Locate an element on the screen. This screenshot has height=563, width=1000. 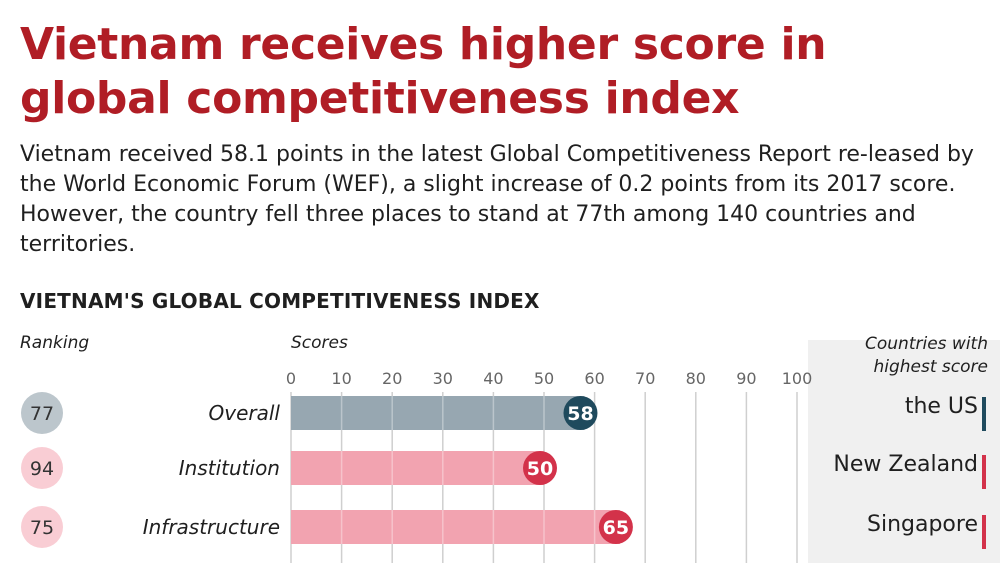
category-label-overall: Overall is located at coordinates (245, 413).